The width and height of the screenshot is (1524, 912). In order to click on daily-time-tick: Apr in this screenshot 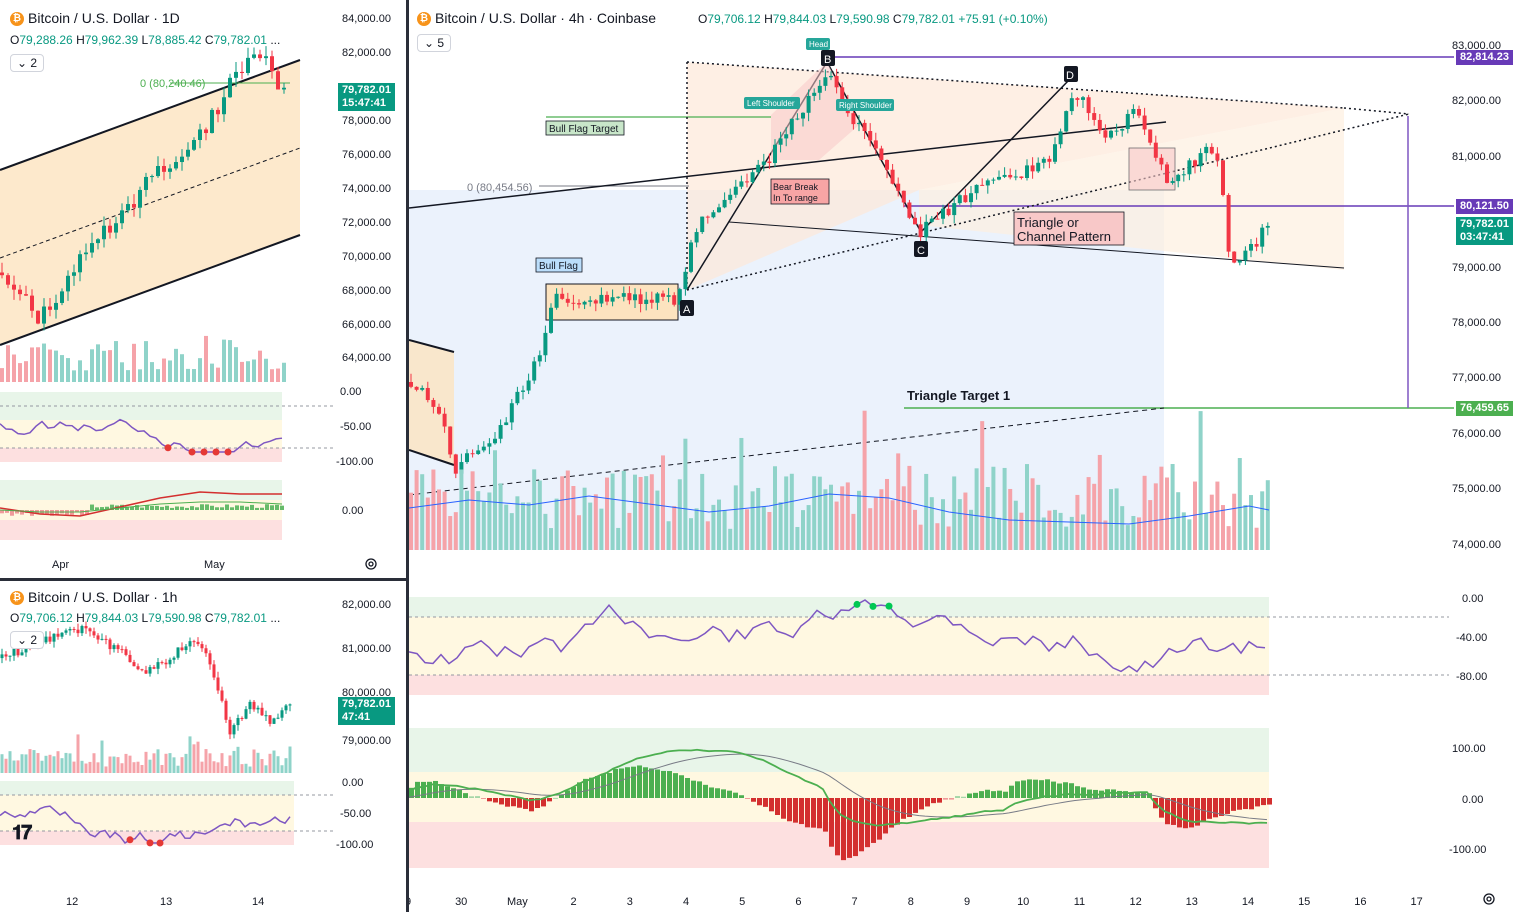, I will do `click(60, 565)`.